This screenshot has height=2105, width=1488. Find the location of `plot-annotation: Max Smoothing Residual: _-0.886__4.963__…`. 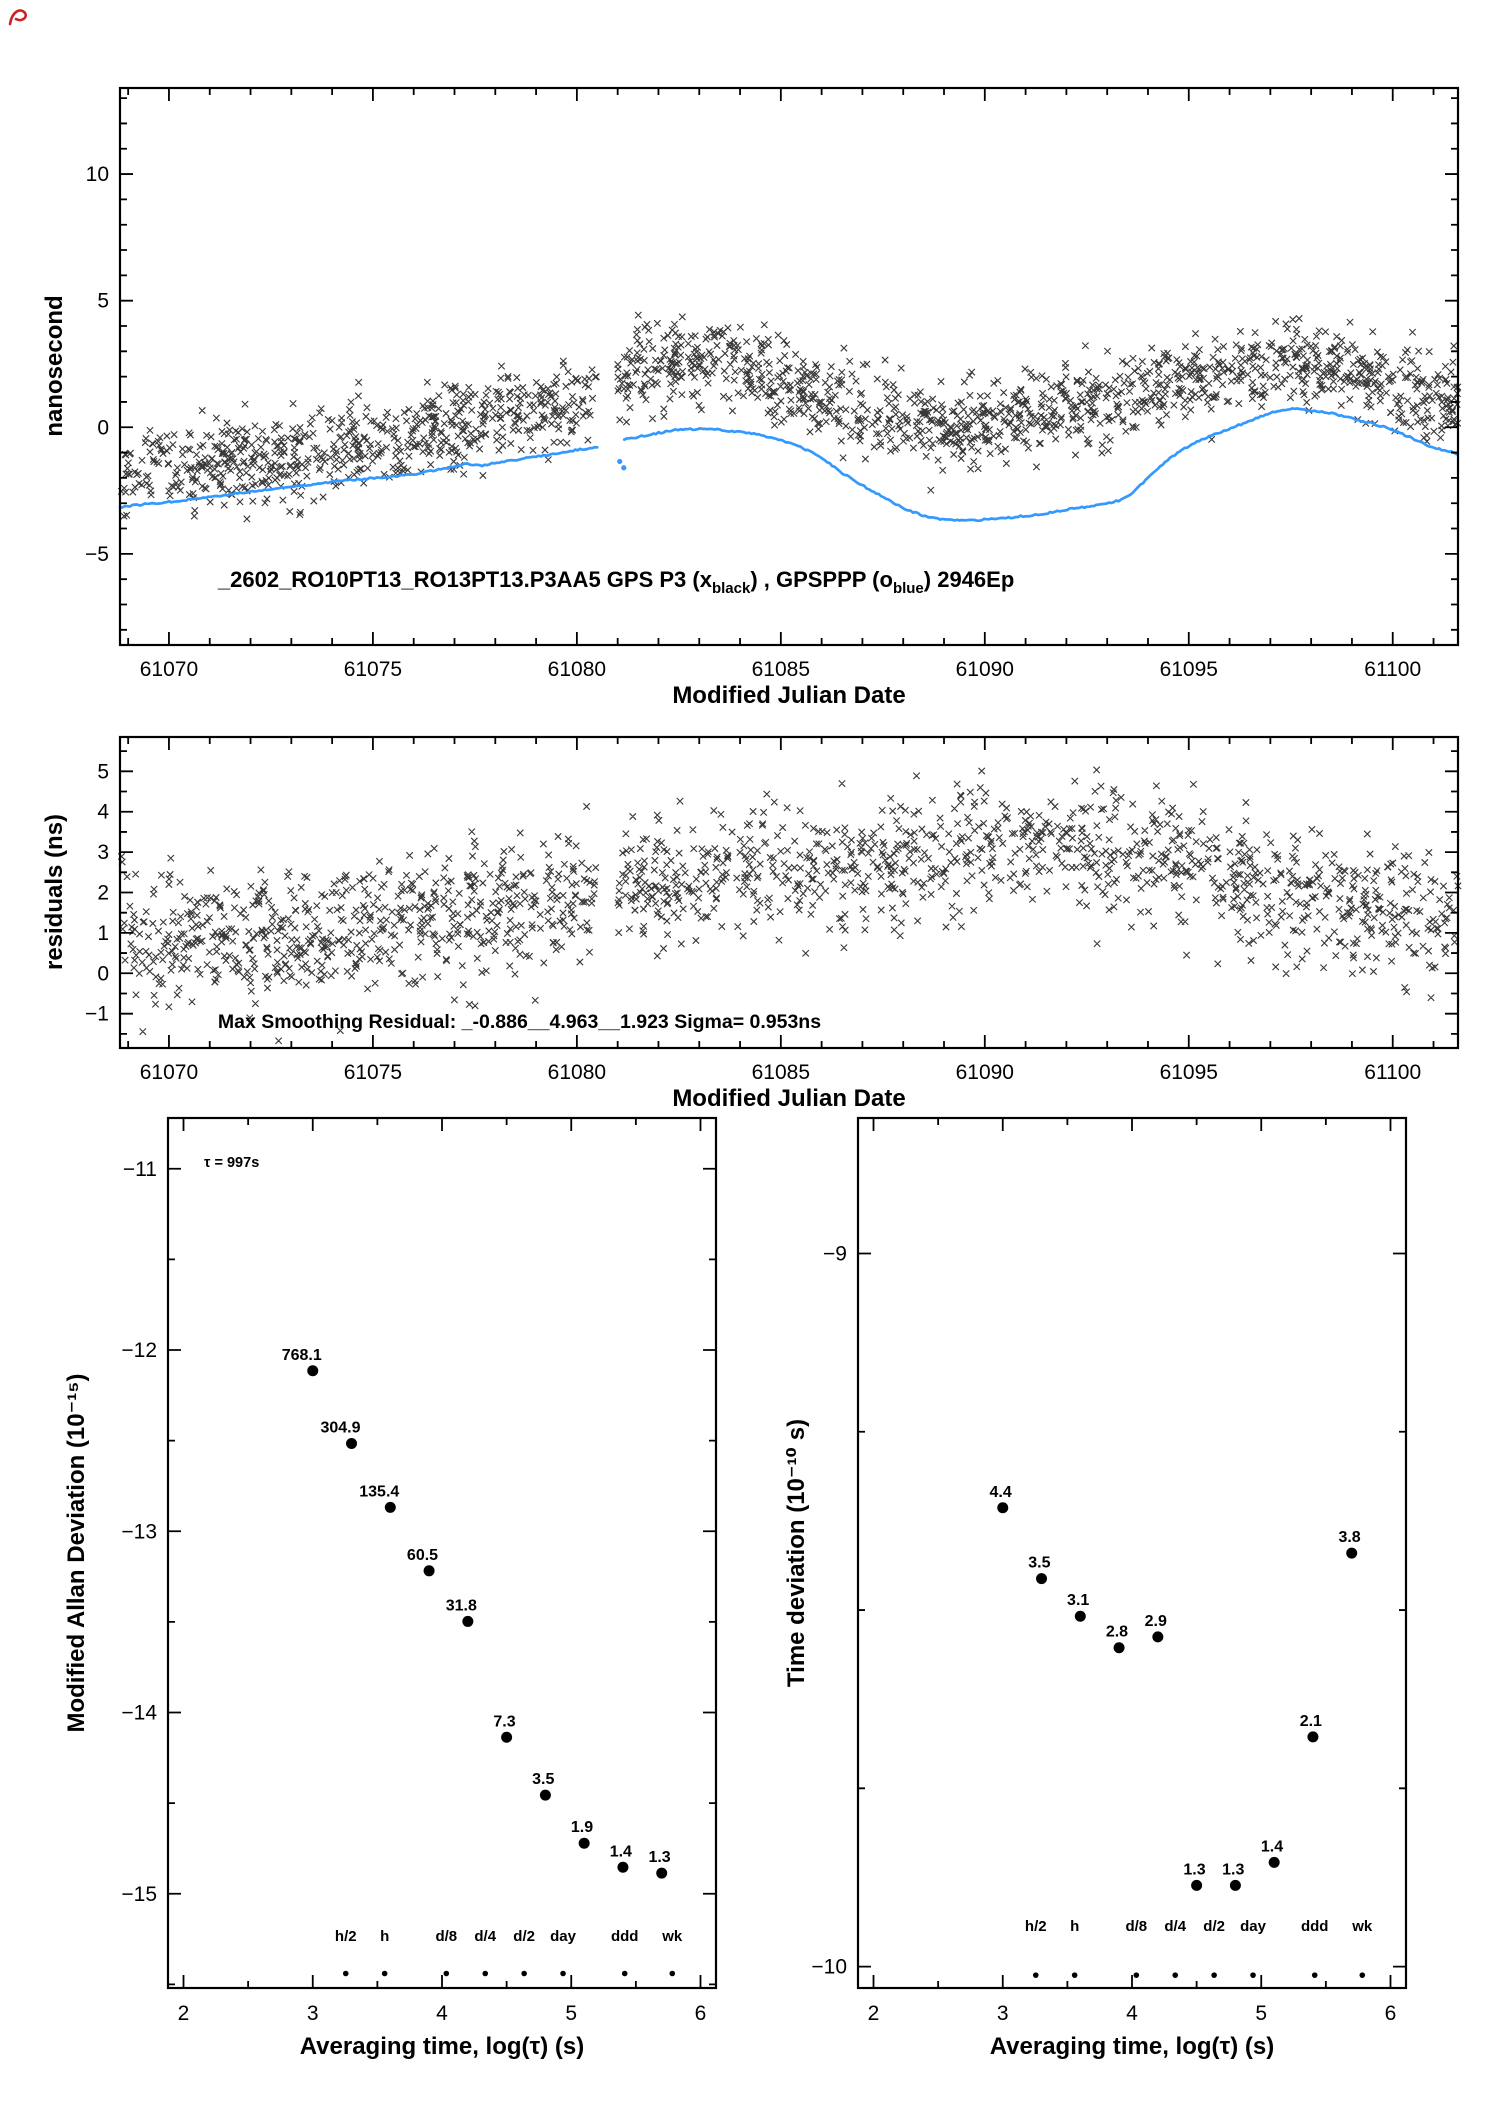

plot-annotation: Max Smoothing Residual: _-0.886__4.963__… is located at coordinates (519, 1022).